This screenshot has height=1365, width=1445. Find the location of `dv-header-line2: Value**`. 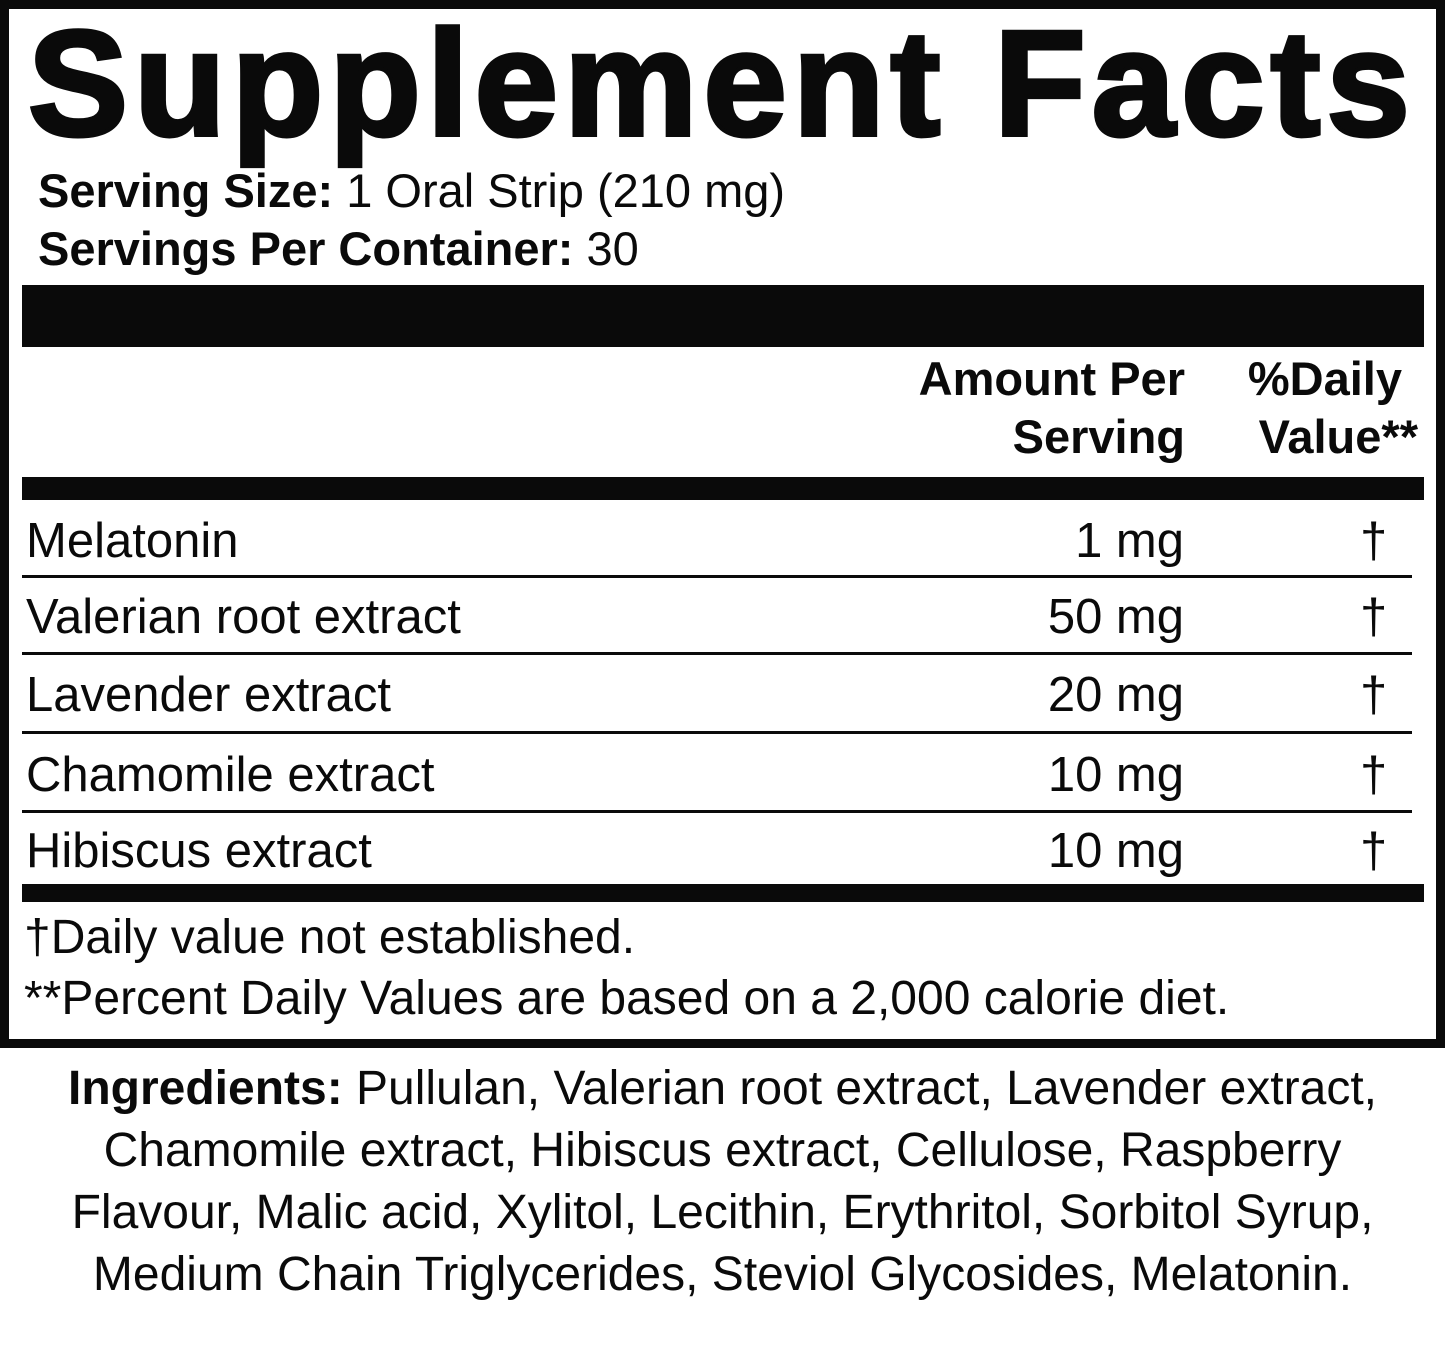

dv-header-line2: Value** is located at coordinates (1338, 436).